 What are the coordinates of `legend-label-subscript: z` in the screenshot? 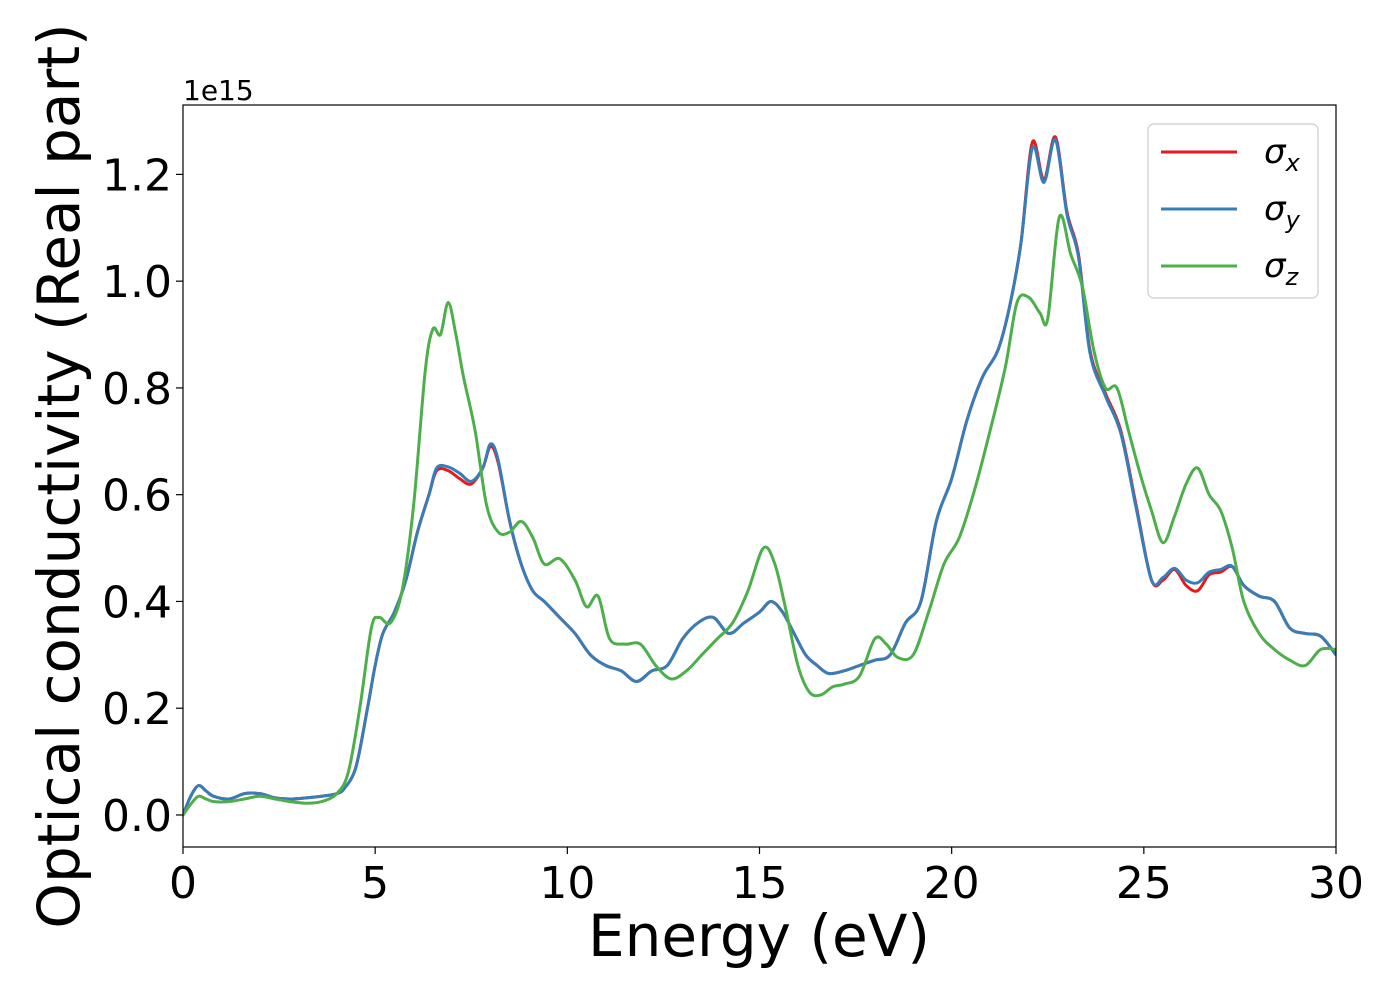 It's located at (1292, 277).